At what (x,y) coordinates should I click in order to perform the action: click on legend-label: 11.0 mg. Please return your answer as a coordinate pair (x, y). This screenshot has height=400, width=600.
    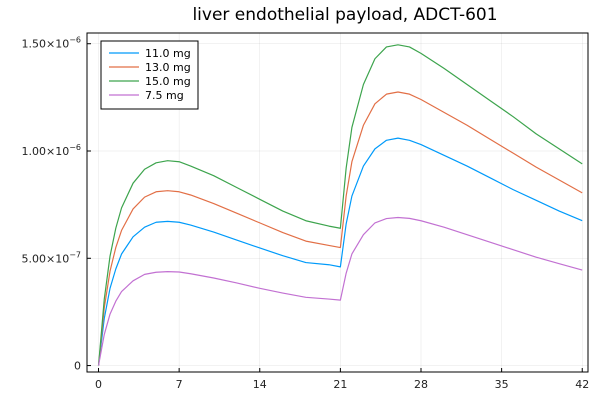
    Looking at the image, I should click on (168, 53).